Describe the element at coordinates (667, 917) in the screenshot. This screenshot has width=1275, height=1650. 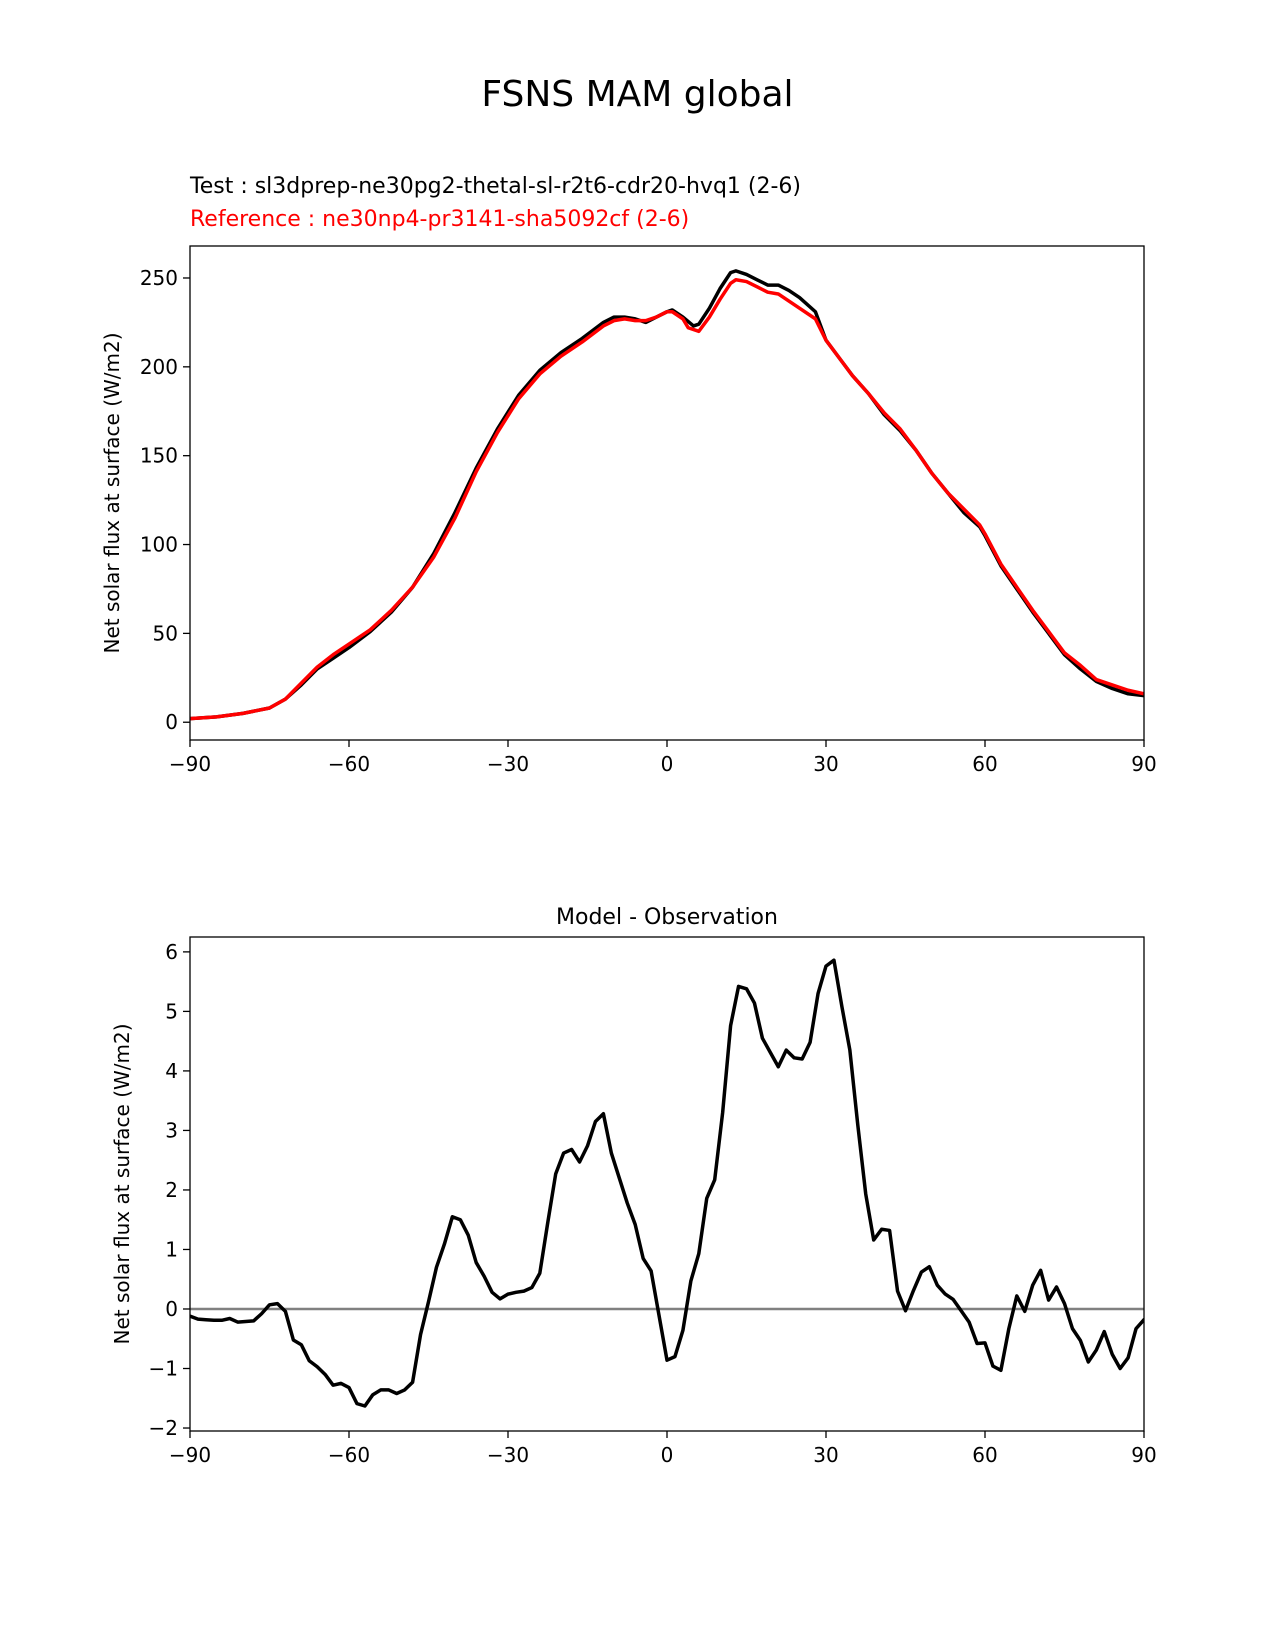
I see `chart-title: Model - Observation` at that location.